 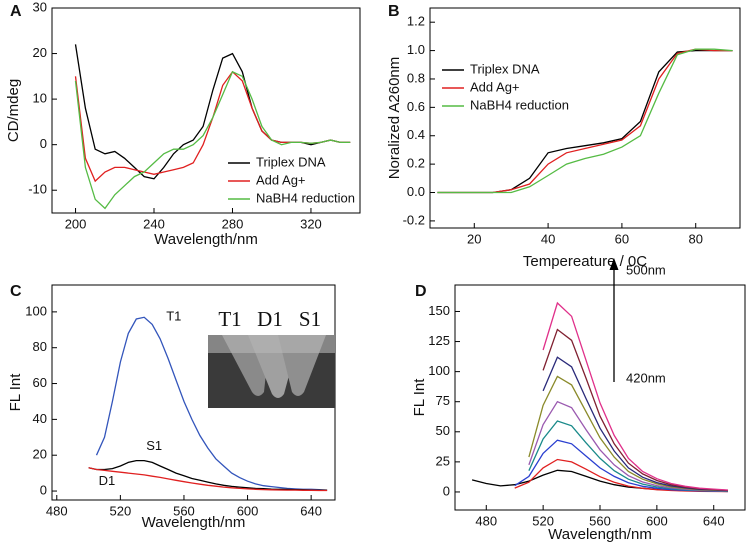 I want to click on x-tick-label: 200, so click(x=76, y=223).